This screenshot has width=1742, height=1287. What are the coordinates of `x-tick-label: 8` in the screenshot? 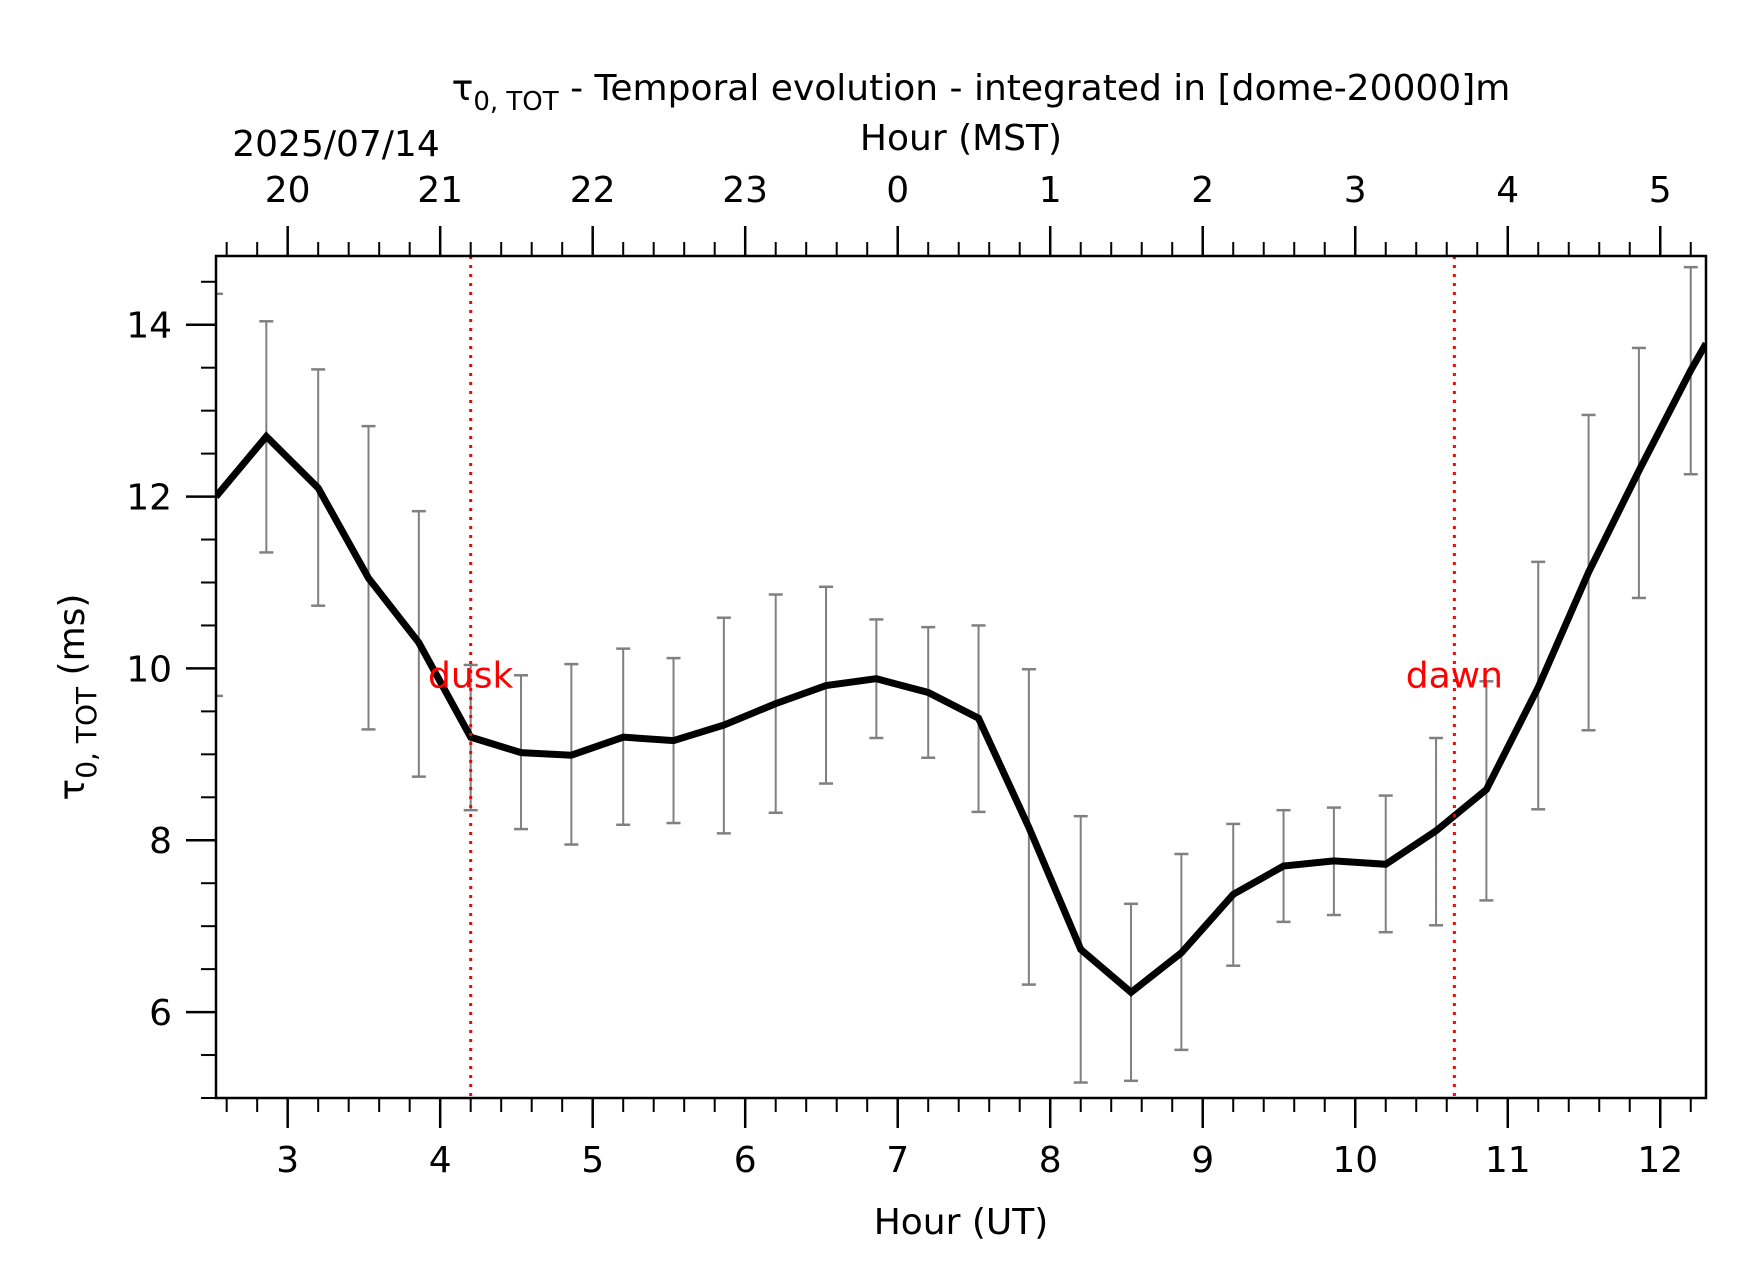 It's located at (1050, 1160).